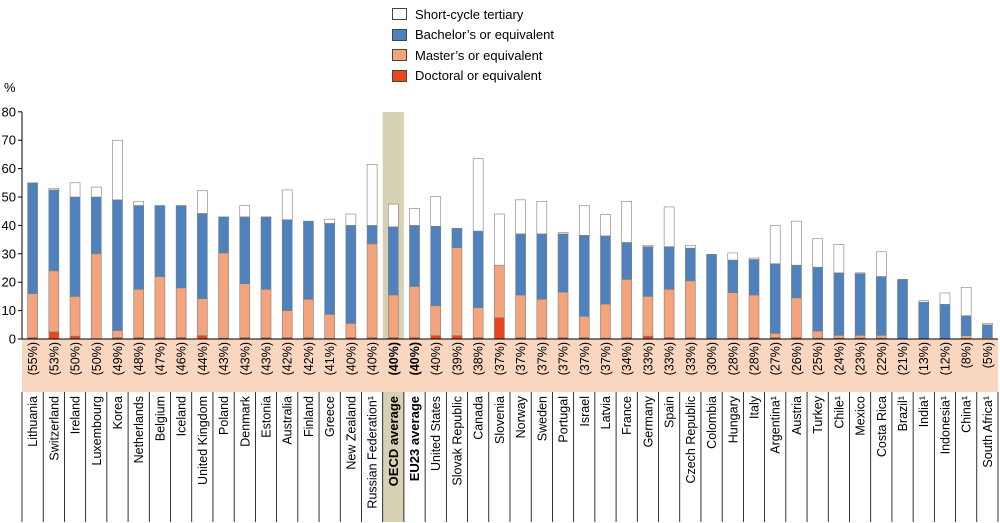 The height and width of the screenshot is (523, 1000). Describe the element at coordinates (288, 420) in the screenshot. I see `category-label-12: Australia` at that location.